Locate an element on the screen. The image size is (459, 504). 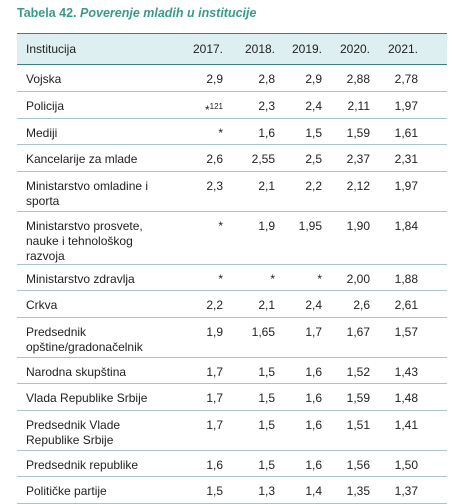
table-cell: 1,41 is located at coordinates (412, 430).